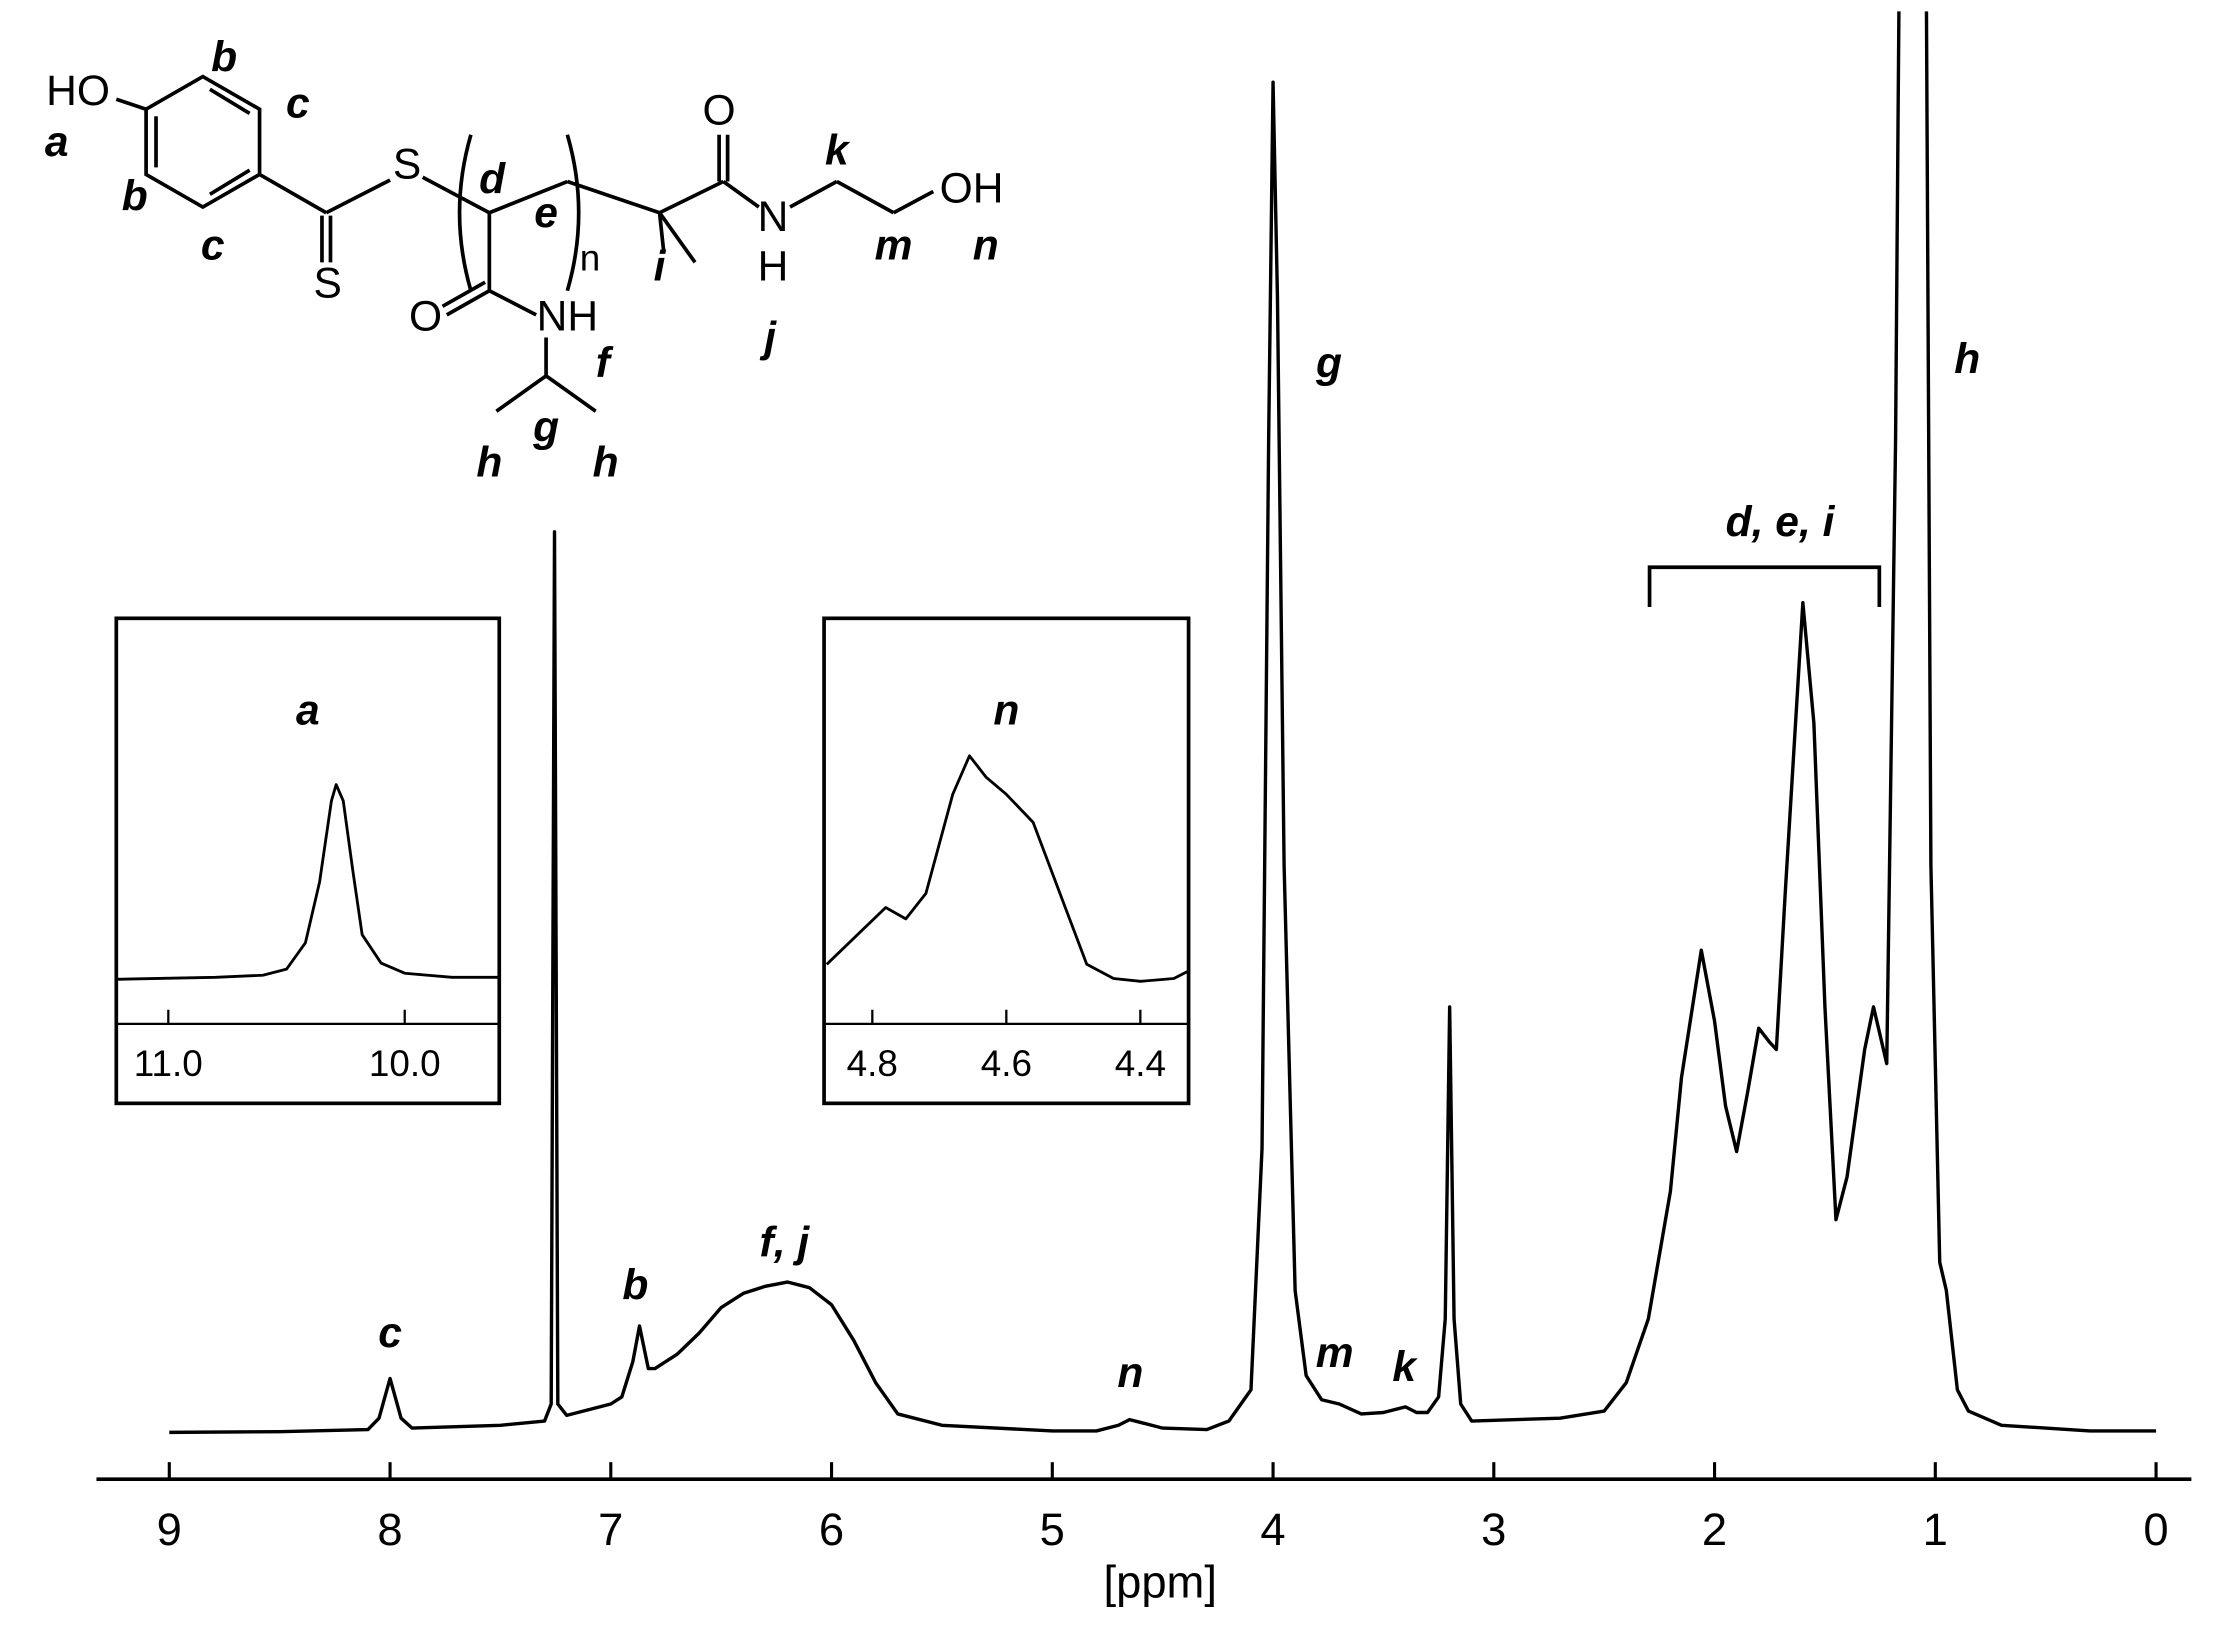  Describe the element at coordinates (986, 245) in the screenshot. I see `position-label: n` at that location.